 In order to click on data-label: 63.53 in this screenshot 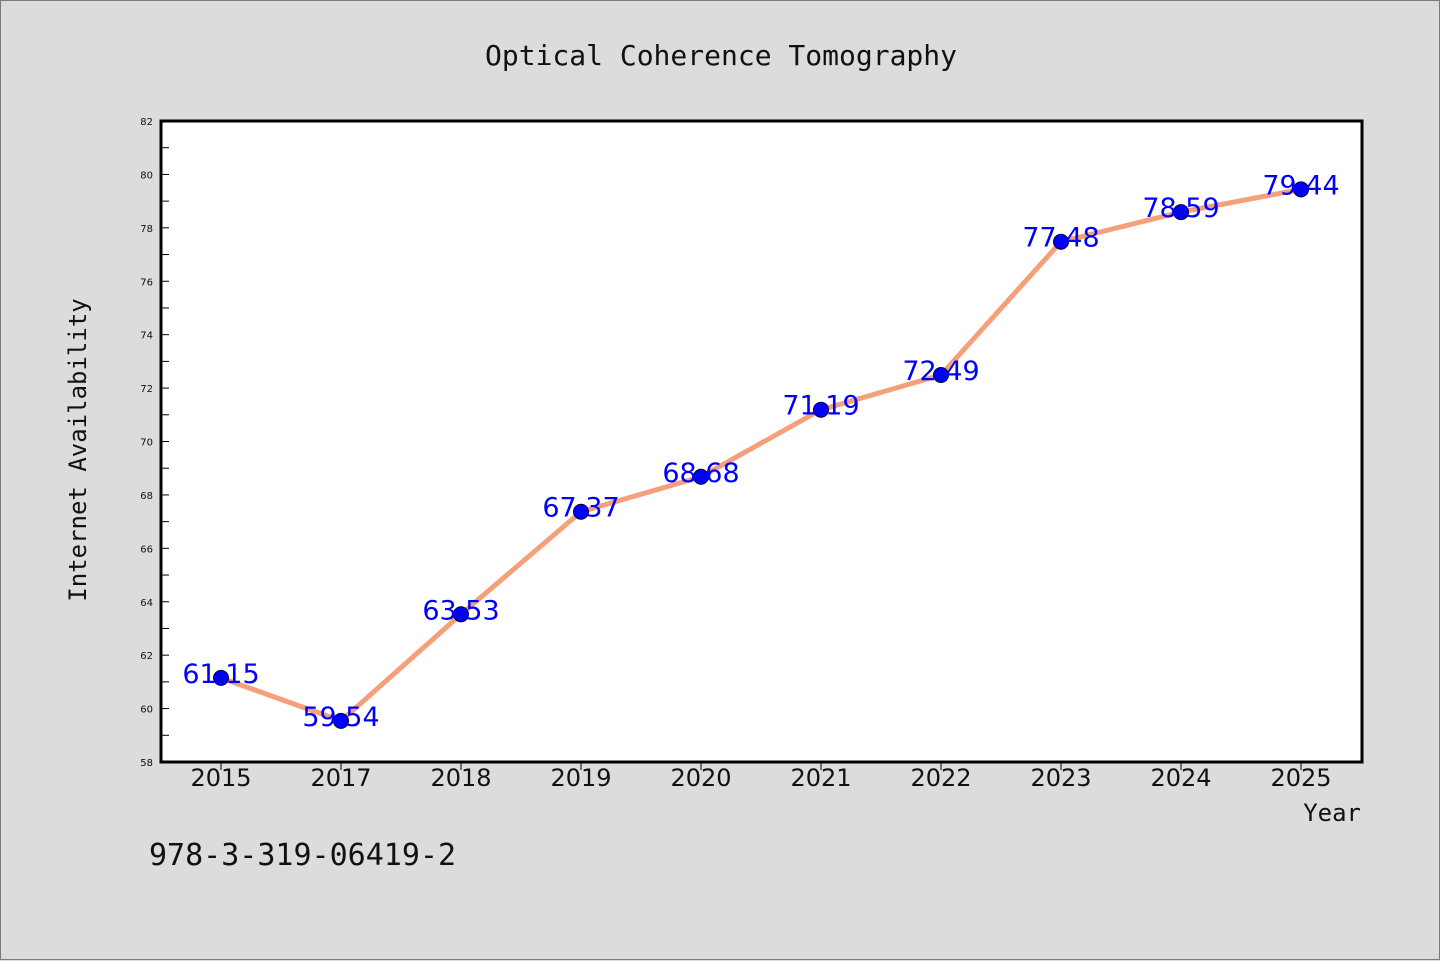, I will do `click(460, 610)`.